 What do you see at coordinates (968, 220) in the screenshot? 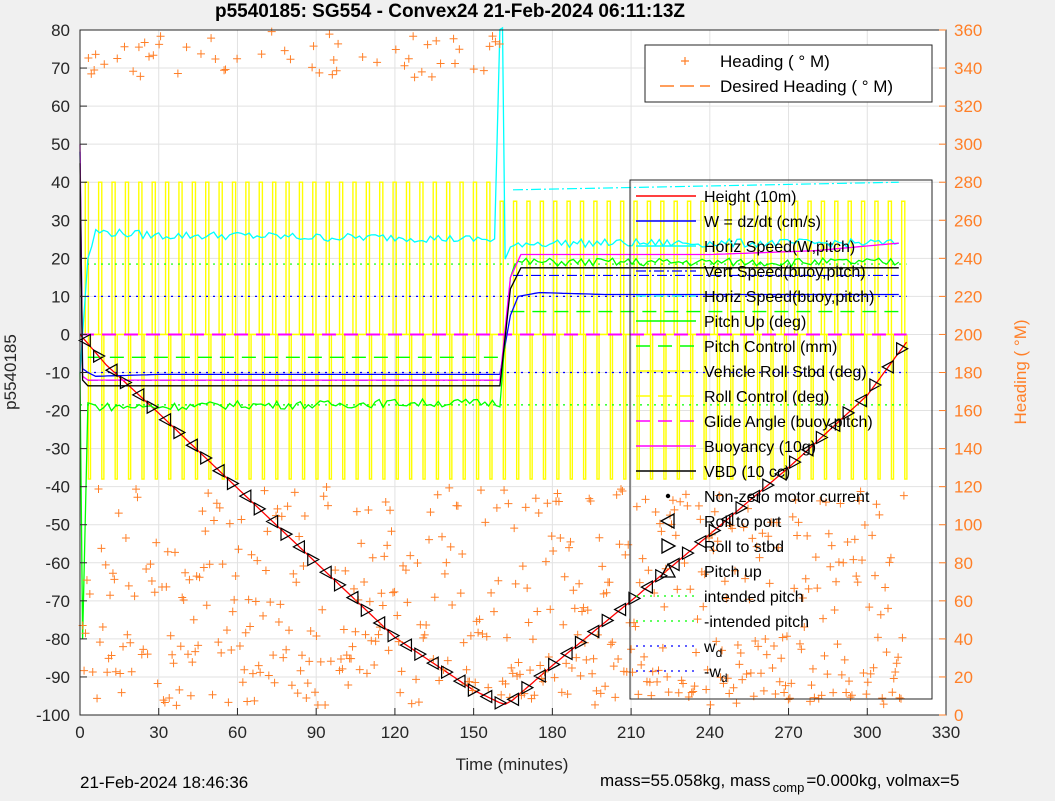
I see `y2-tick-label: 260` at bounding box center [968, 220].